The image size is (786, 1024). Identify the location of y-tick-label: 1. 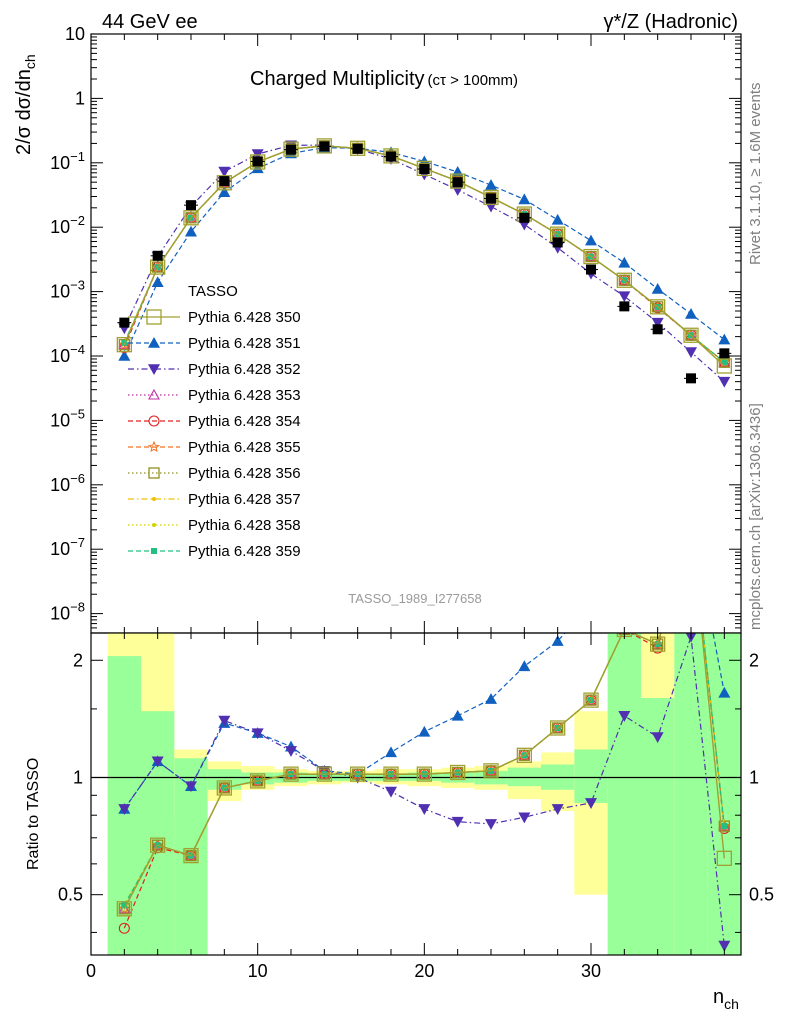
(80, 98).